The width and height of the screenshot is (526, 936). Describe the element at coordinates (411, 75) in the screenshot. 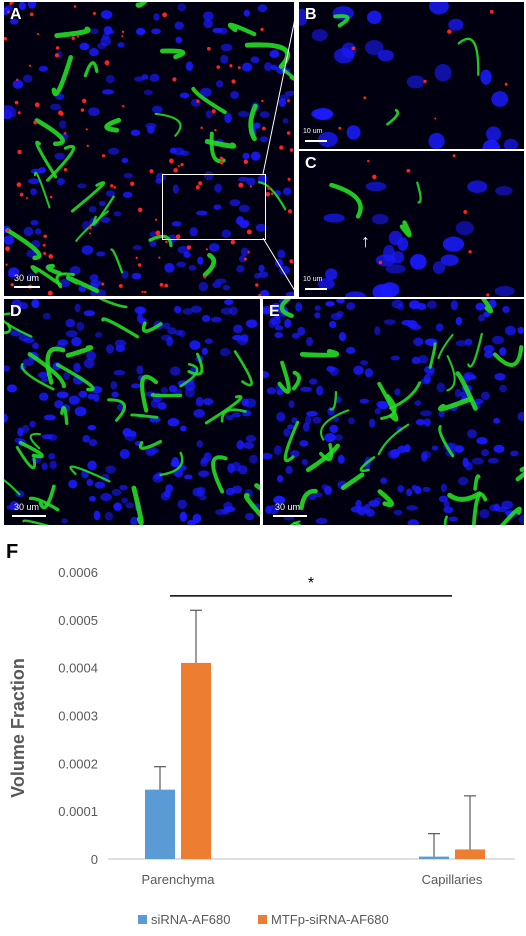

I see `micrograph-panel-b: B 10 um` at that location.